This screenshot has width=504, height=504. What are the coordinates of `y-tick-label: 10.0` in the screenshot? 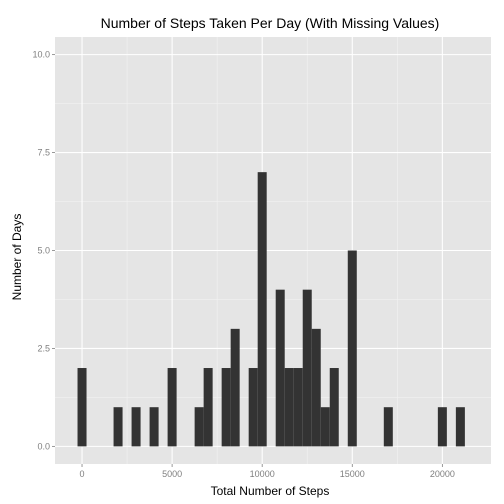 It's located at (41, 55).